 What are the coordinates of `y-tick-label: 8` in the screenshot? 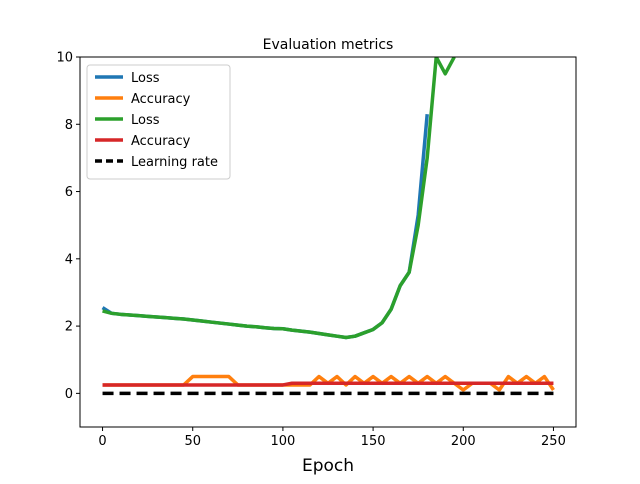 It's located at (69, 125).